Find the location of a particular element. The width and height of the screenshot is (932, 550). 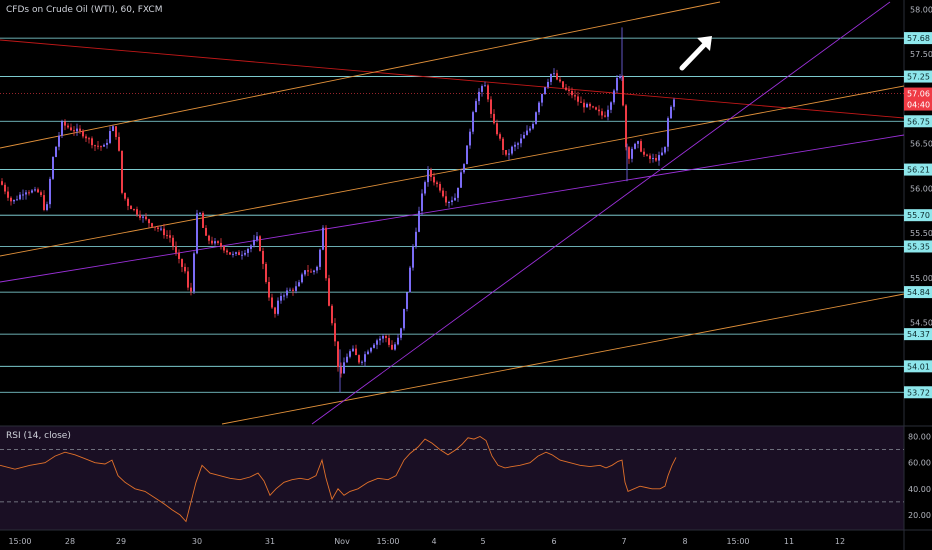

rsi-axis: 80.00 60.00 40.00 20.00 is located at coordinates (919, 476).